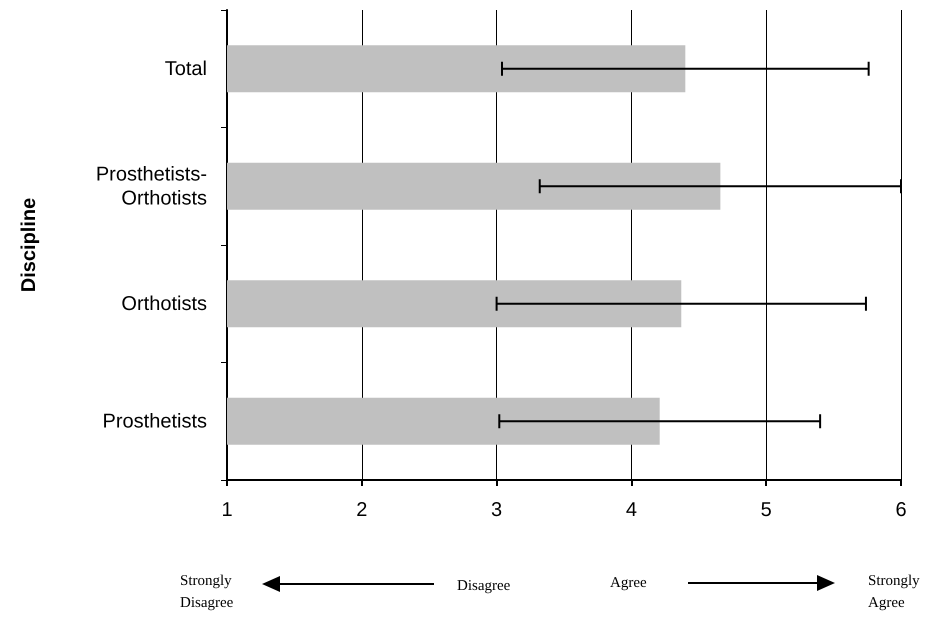 Image resolution: width=944 pixels, height=619 pixels. What do you see at coordinates (483, 586) in the screenshot?
I see `text: Disagree` at bounding box center [483, 586].